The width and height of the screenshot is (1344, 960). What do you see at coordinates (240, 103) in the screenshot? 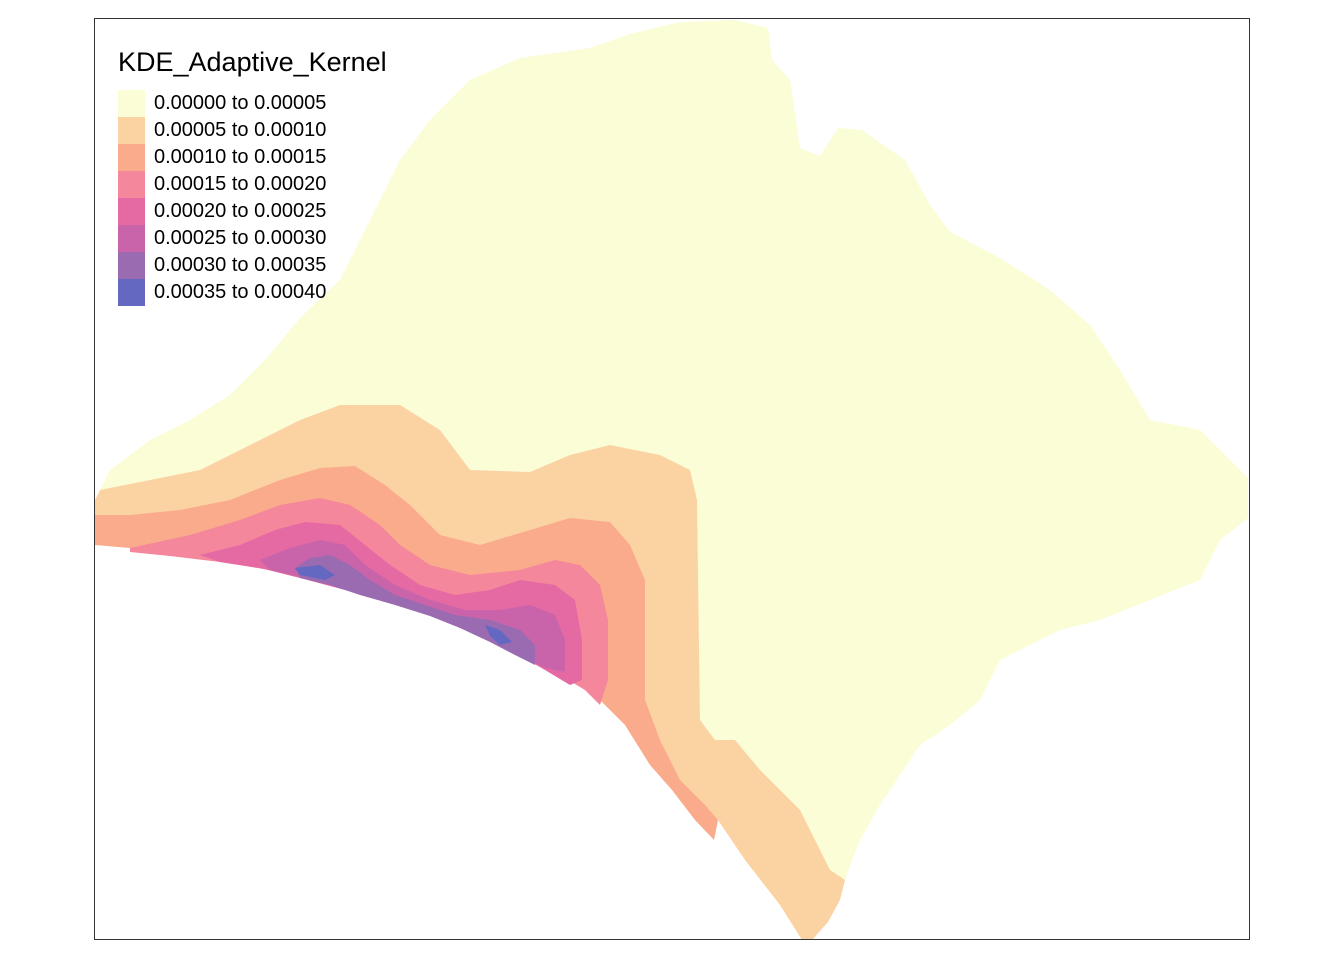
I see `legend-label: 0.00000 to 0.00005` at bounding box center [240, 103].